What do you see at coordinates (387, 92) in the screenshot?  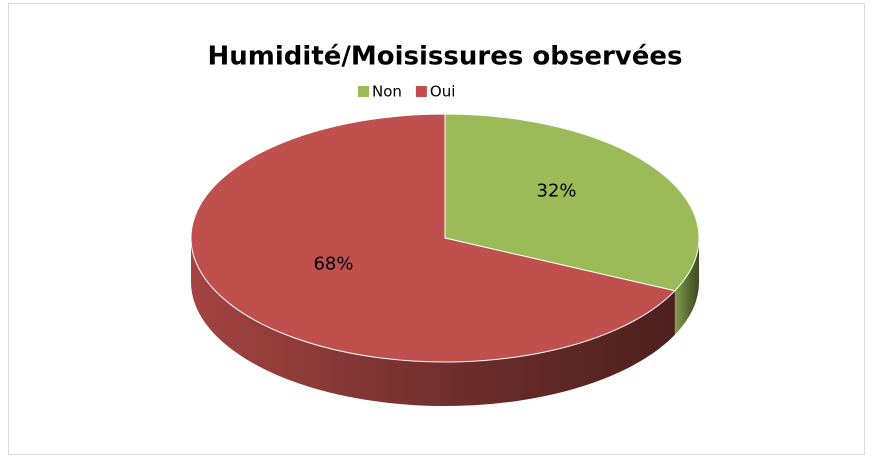 I see `legend-label: Non` at bounding box center [387, 92].